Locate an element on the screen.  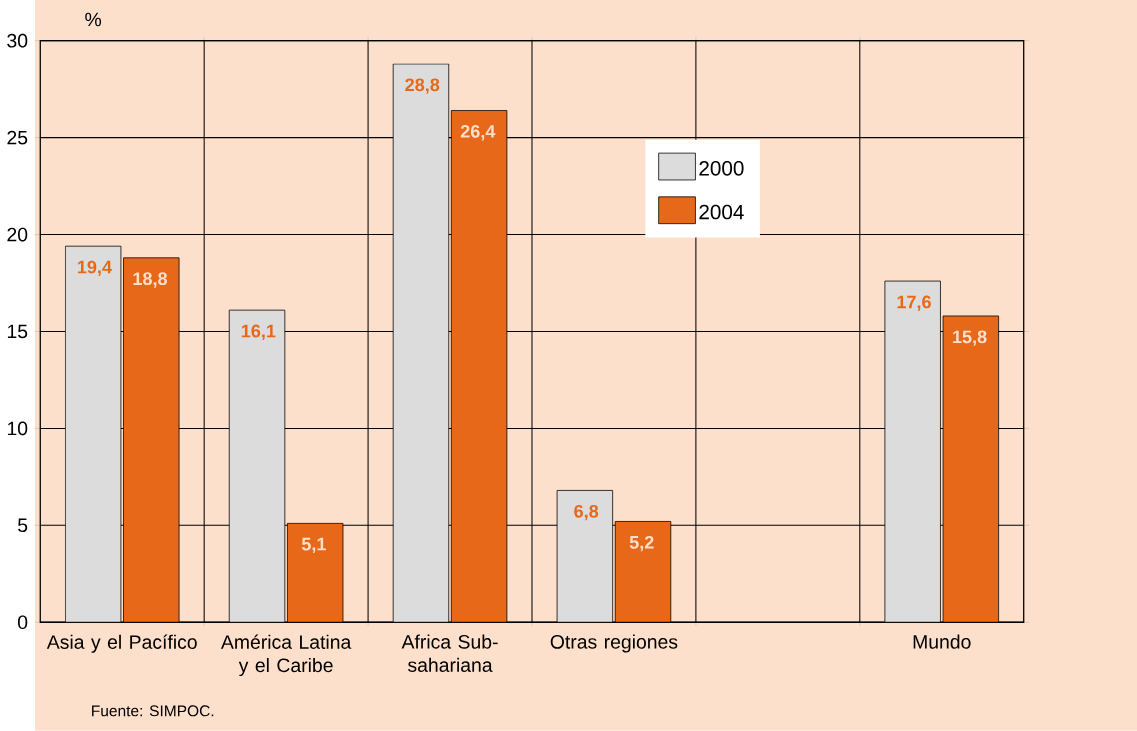
data-label: 5,1 is located at coordinates (313, 545).